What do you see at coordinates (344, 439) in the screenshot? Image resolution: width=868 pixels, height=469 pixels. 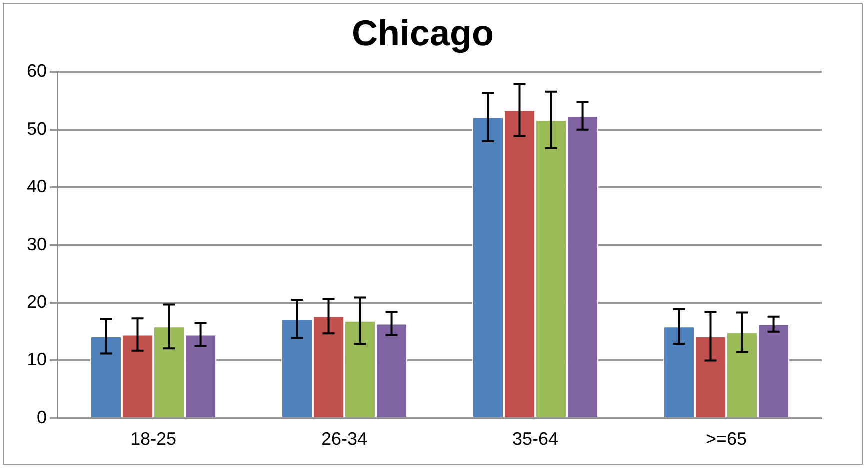 I see `x-tick-label: 26-34` at bounding box center [344, 439].